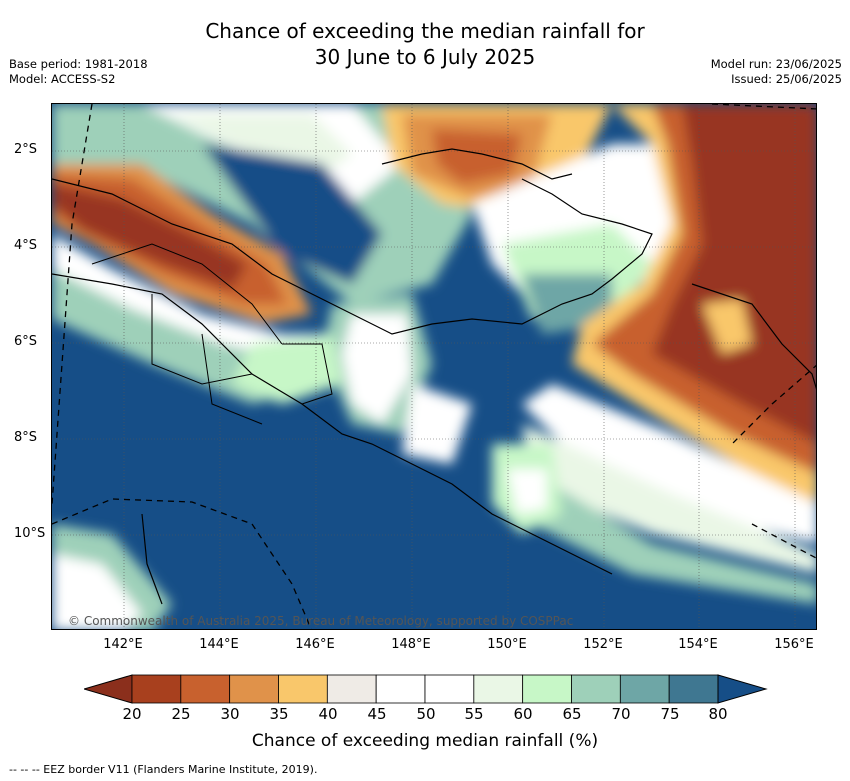 The width and height of the screenshot is (850, 781). Describe the element at coordinates (603, 644) in the screenshot. I see `lon-tick-152: 152°E` at that location.